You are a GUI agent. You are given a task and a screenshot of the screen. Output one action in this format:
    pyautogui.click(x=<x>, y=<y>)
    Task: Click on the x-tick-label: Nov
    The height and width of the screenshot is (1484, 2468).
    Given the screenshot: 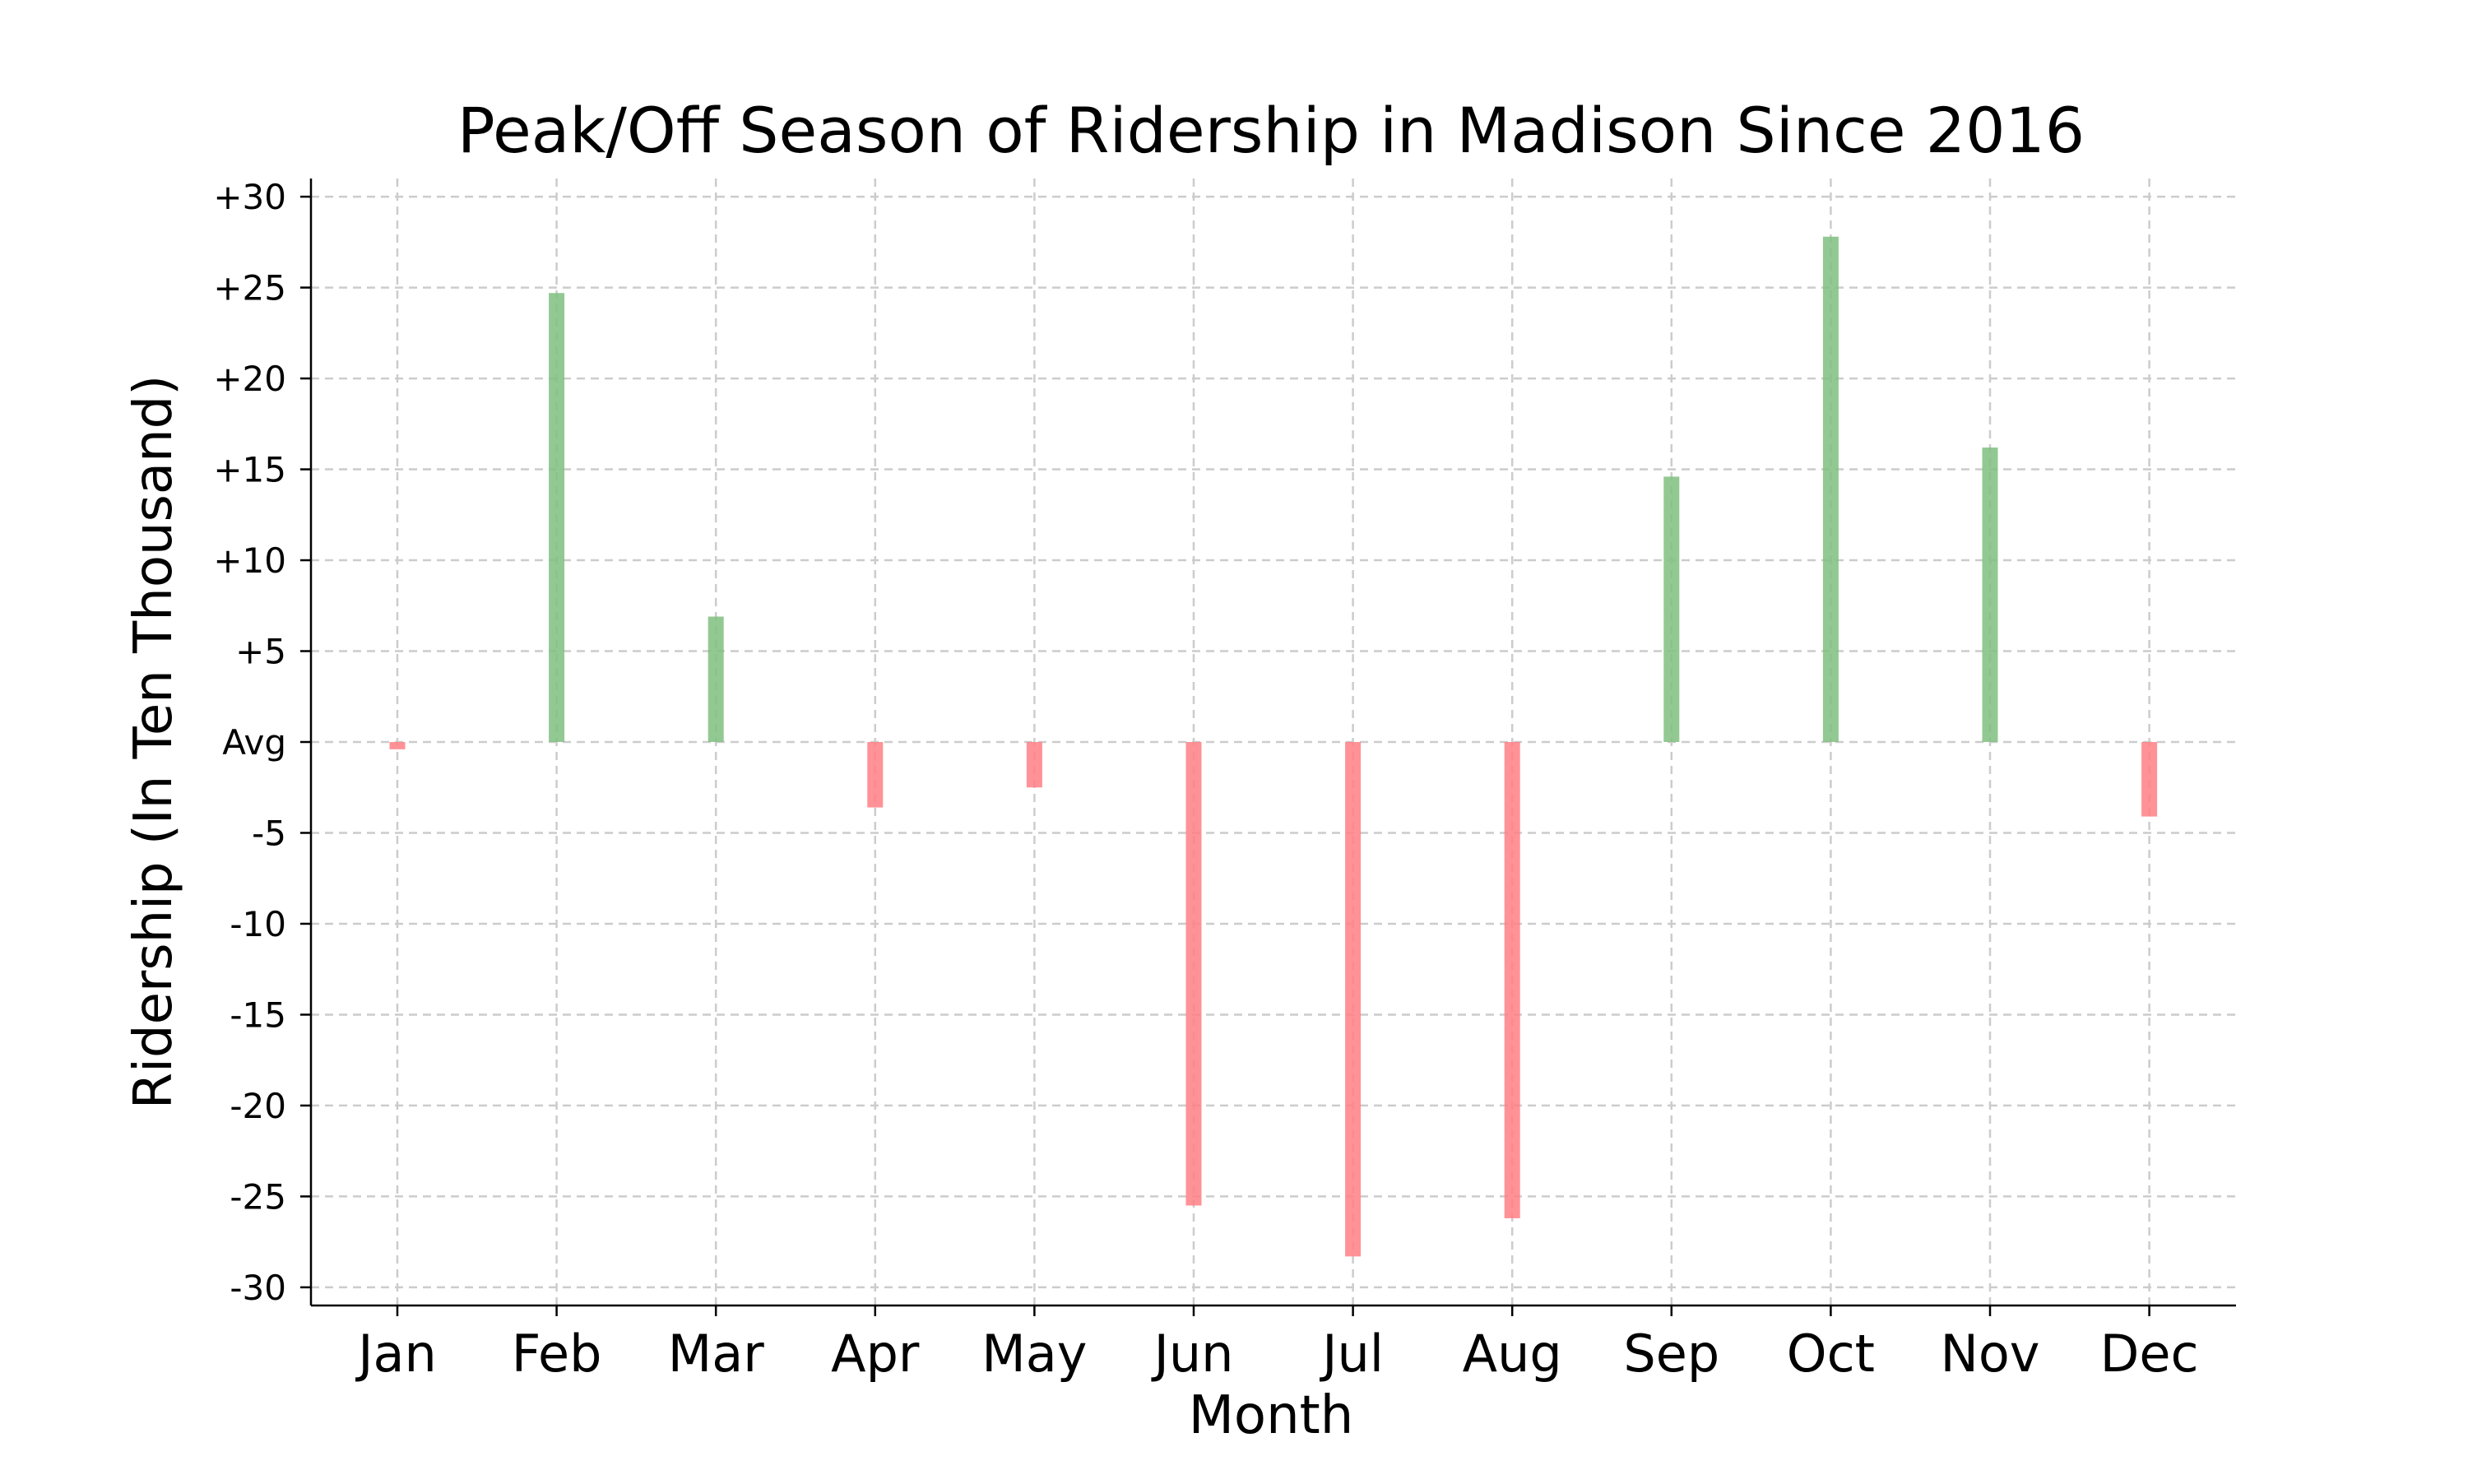 What is the action you would take?
    pyautogui.click(x=1989, y=1354)
    